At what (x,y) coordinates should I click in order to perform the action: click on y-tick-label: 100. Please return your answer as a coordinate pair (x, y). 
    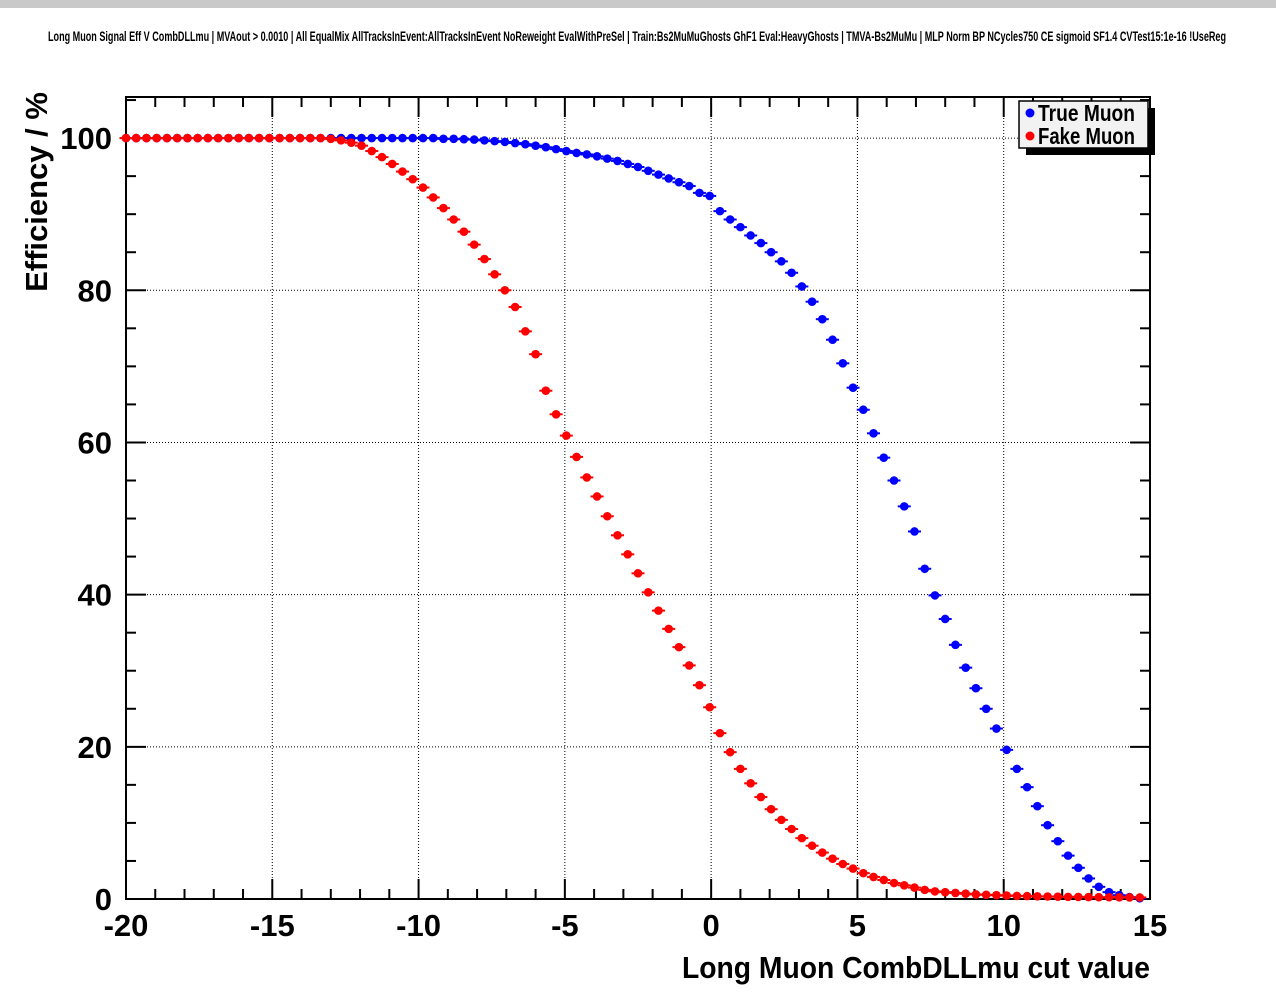
    Looking at the image, I should click on (86, 138).